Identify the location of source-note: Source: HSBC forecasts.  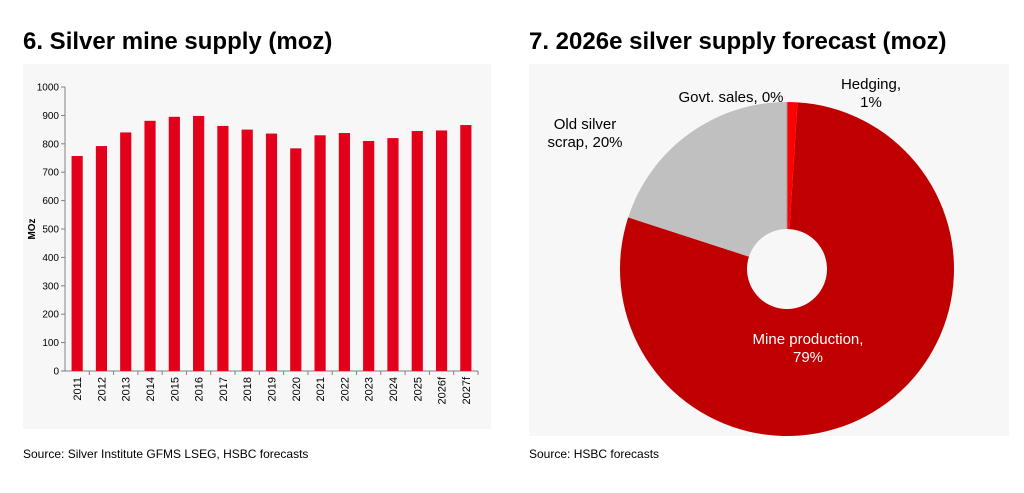
(594, 454).